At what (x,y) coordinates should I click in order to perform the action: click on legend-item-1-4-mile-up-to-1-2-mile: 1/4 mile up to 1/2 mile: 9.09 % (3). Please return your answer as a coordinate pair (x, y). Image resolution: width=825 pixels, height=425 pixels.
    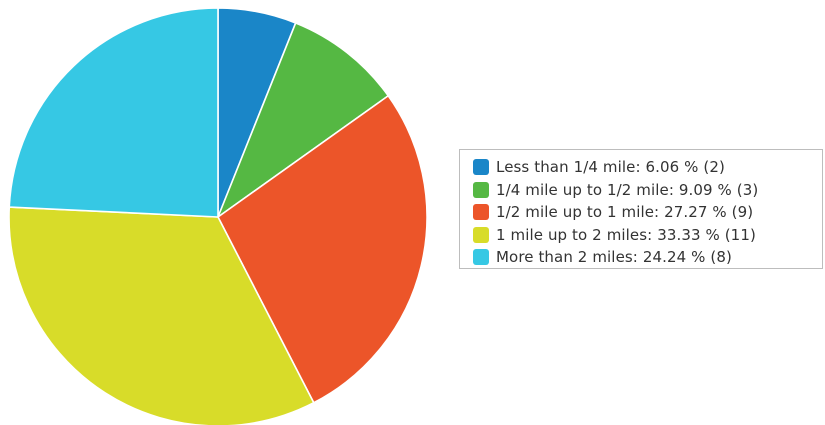
    Looking at the image, I should click on (647, 190).